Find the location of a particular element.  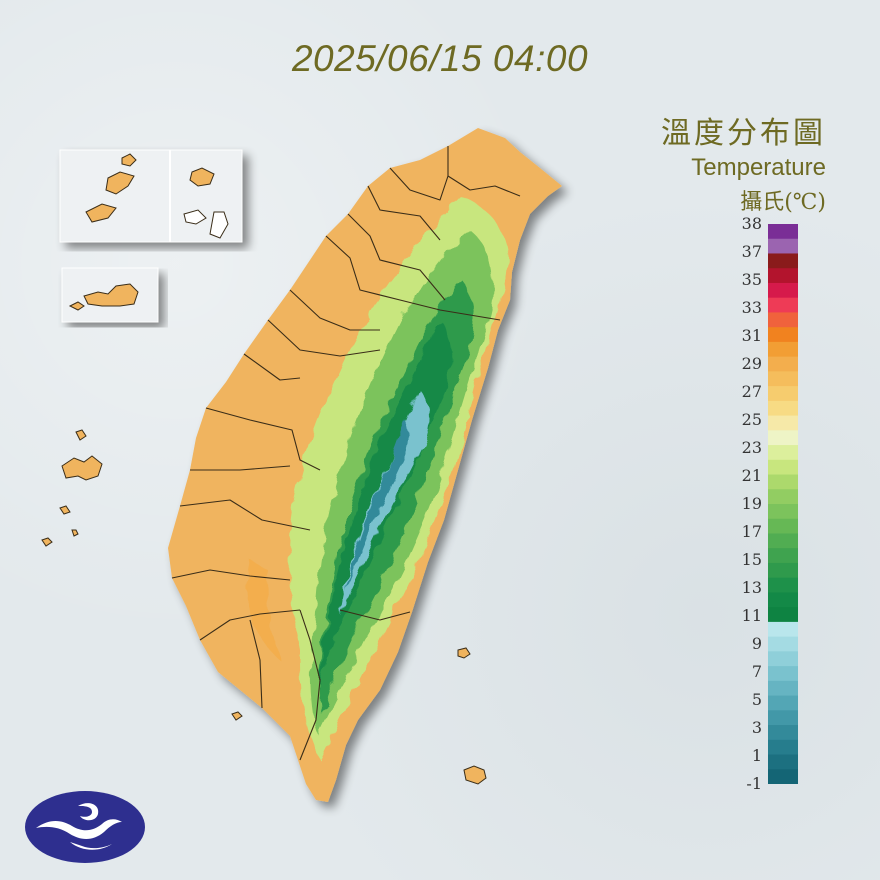

legend-tick-label: 11 is located at coordinates (751, 615).